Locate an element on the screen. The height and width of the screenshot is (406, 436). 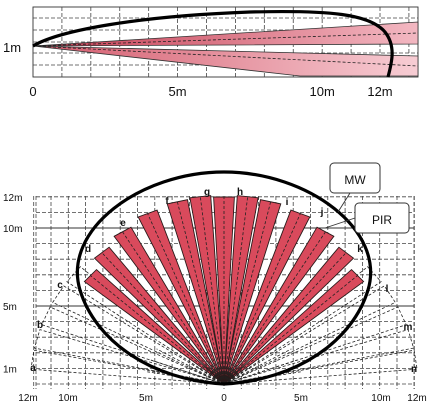
top-y-tick-label: 5m is located at coordinates (10, 307).